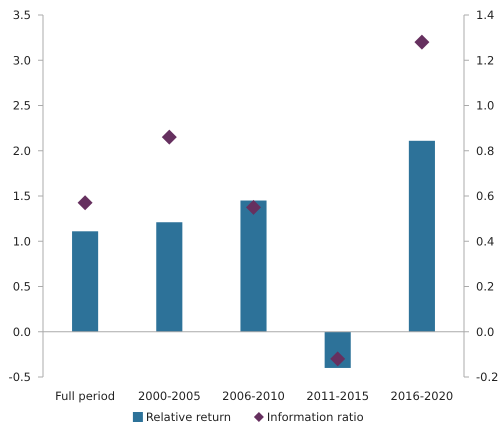 Image resolution: width=501 pixels, height=425 pixels. What do you see at coordinates (485, 331) in the screenshot?
I see `y2-tick-label: 0.0` at bounding box center [485, 331].